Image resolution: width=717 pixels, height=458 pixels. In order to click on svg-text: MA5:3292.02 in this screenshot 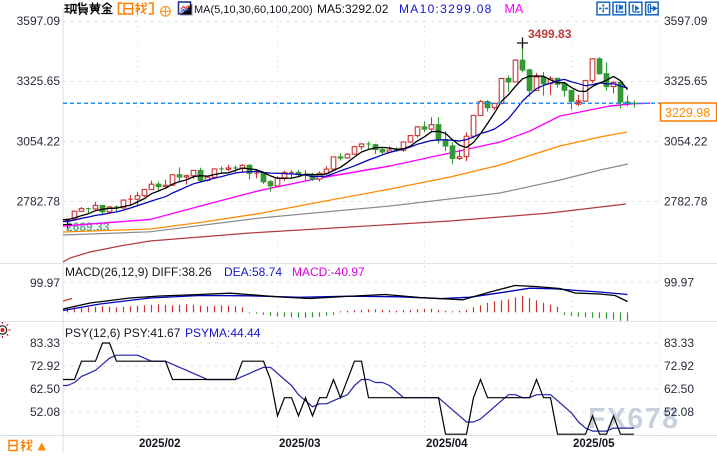, I will do `click(353, 9)`.